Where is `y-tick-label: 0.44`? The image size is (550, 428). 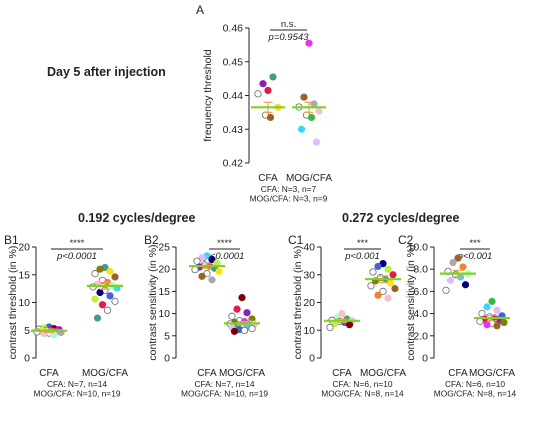 y-tick-label: 0.44 is located at coordinates (233, 96).